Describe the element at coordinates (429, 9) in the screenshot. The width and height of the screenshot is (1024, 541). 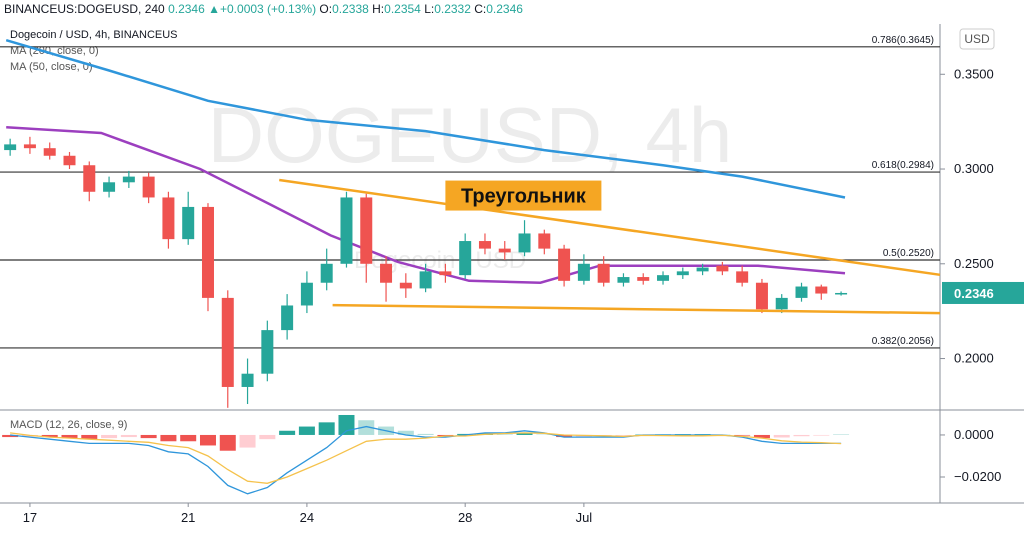
I see `ohlc-key: L:` at that location.